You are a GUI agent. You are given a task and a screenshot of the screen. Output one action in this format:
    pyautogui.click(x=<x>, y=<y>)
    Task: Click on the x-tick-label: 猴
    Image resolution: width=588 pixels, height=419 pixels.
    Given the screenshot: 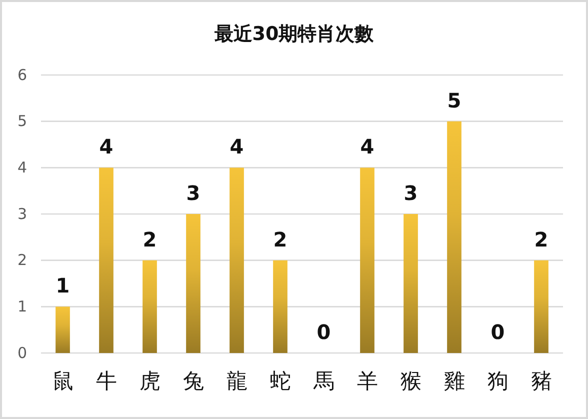 What is the action you would take?
    pyautogui.click(x=411, y=380)
    